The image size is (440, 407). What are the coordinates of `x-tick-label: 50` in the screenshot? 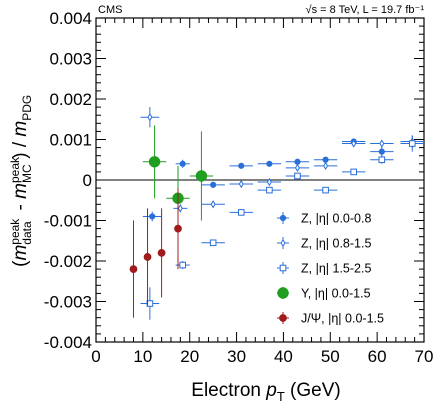 It's located at (330, 356).